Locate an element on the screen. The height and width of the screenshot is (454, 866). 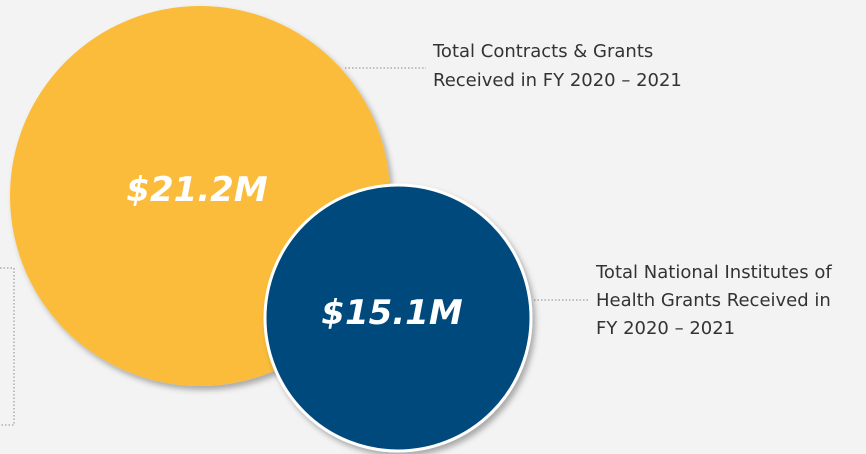
value: $21.2M is located at coordinates (197, 190).